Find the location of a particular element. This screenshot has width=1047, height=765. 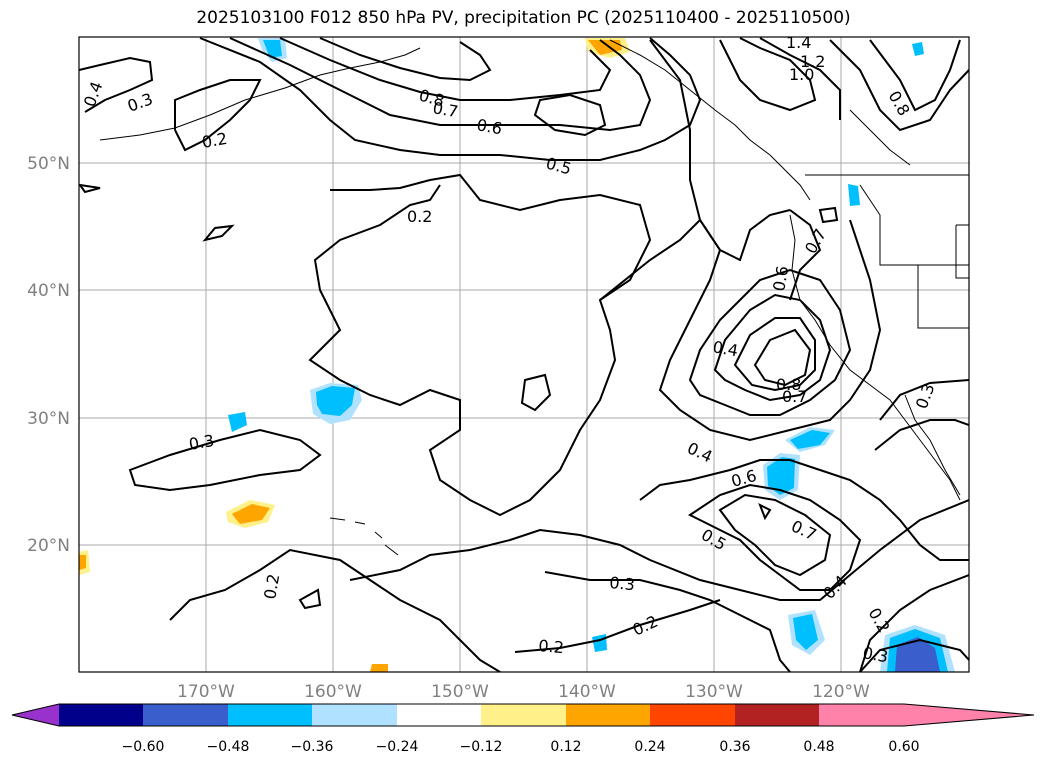

contour-label: 0.4 is located at coordinates (725, 348).